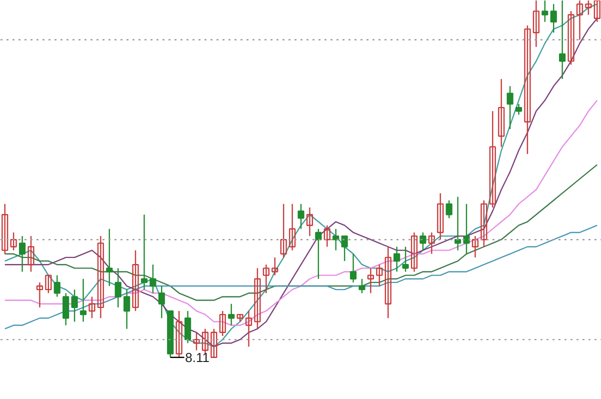  Describe the element at coordinates (197, 357) in the screenshot. I see `annotation: 8.11` at that location.